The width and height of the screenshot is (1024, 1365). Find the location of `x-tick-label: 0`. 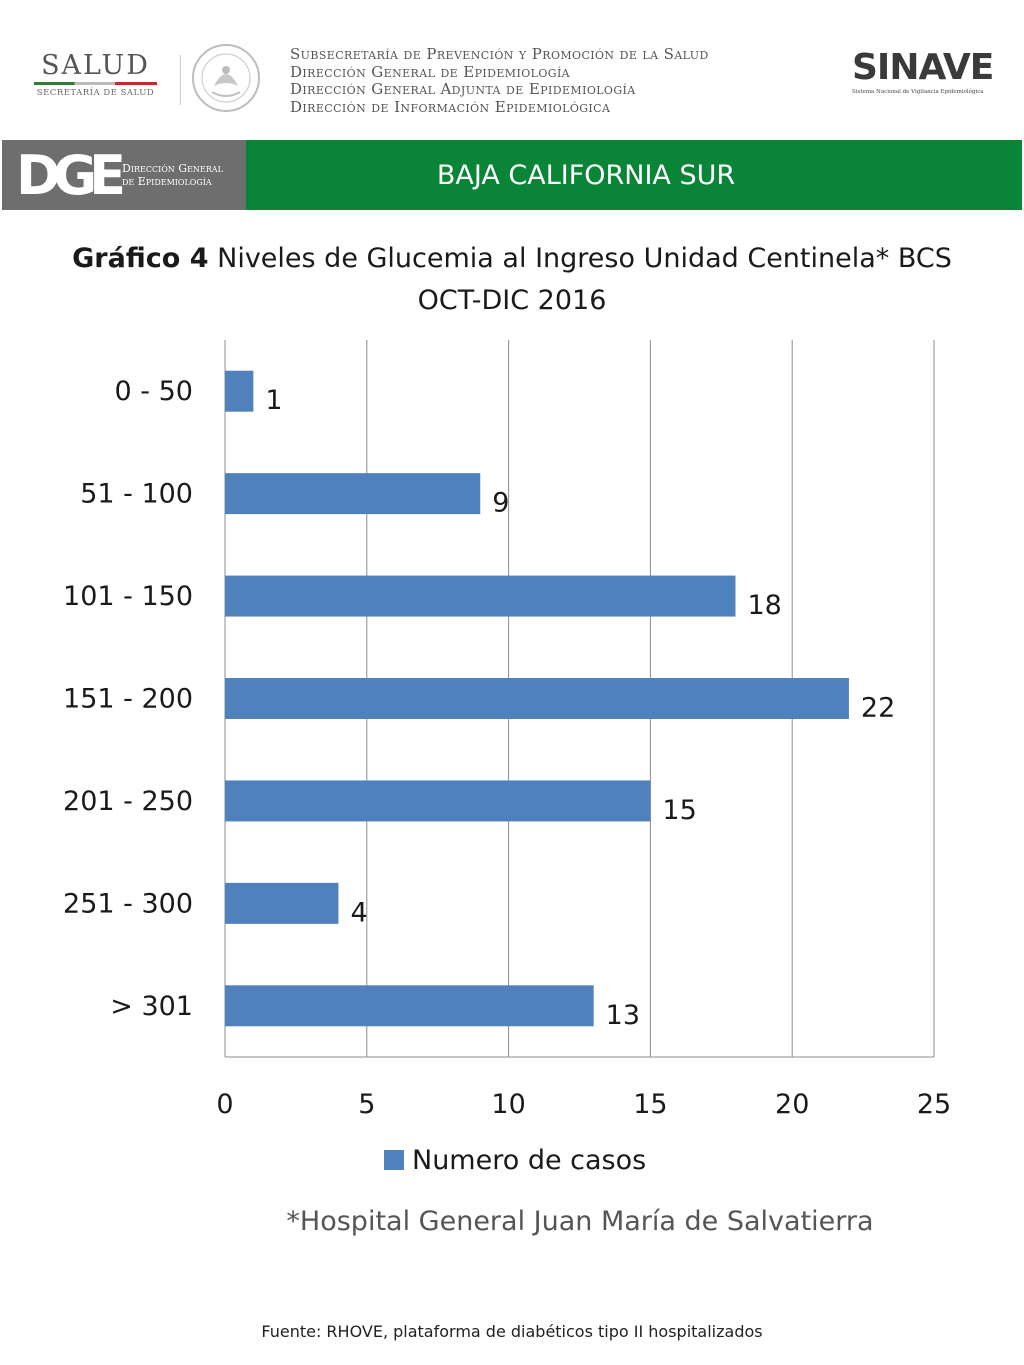

x-tick-label: 0 is located at coordinates (224, 1104).